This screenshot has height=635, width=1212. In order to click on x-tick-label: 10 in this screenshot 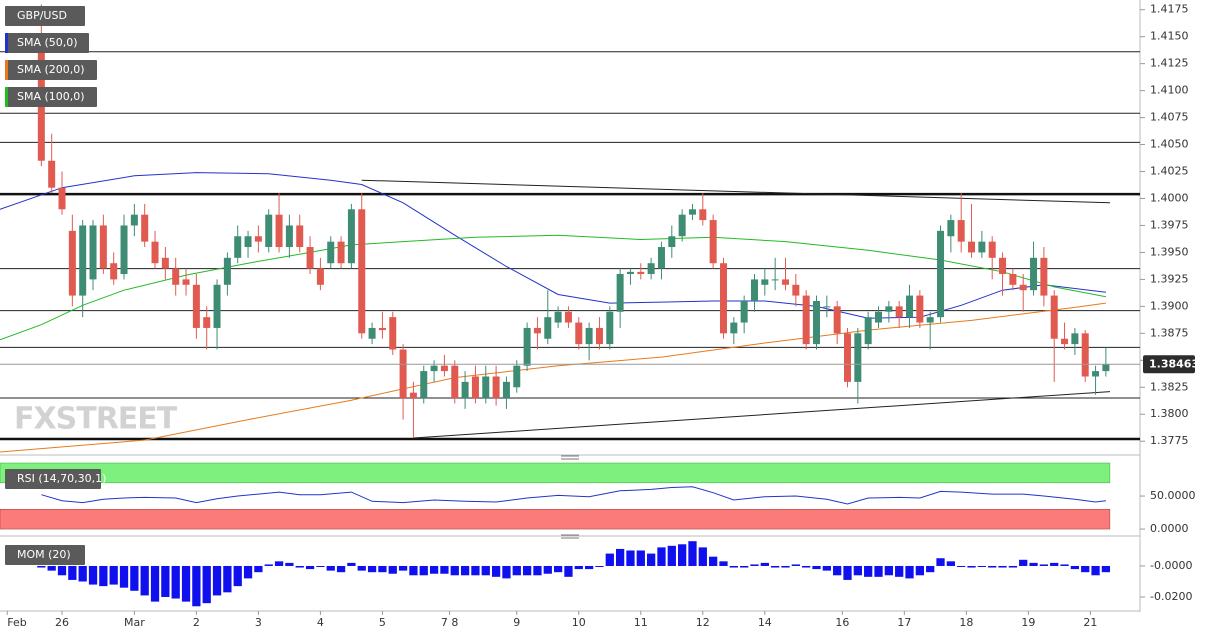, I will do `click(579, 622)`.